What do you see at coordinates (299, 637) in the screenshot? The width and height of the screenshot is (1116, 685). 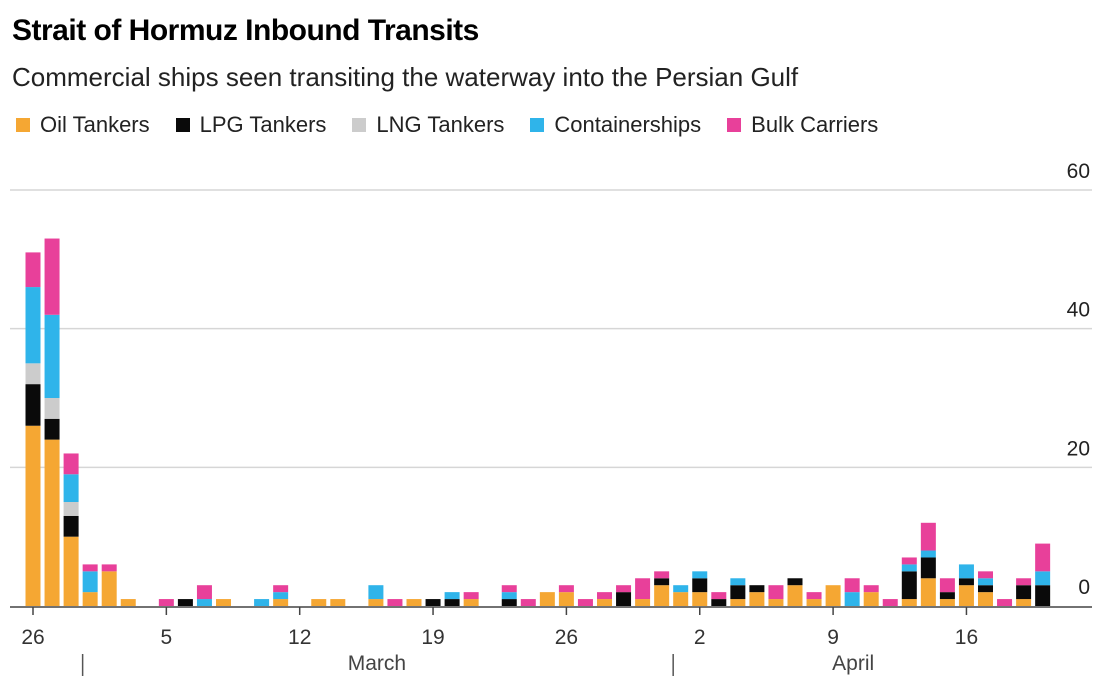 I see `x-tick-label: 12` at bounding box center [299, 637].